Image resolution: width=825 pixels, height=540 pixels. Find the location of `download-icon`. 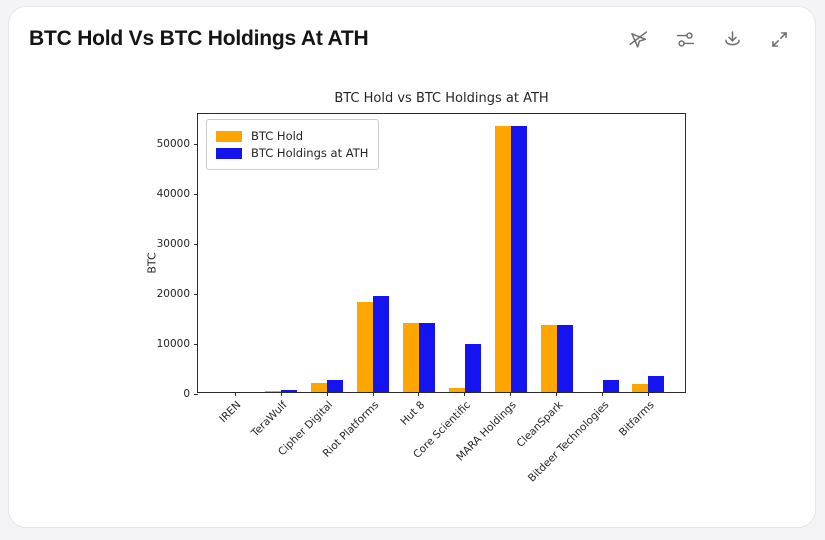

download-icon is located at coordinates (732, 41).